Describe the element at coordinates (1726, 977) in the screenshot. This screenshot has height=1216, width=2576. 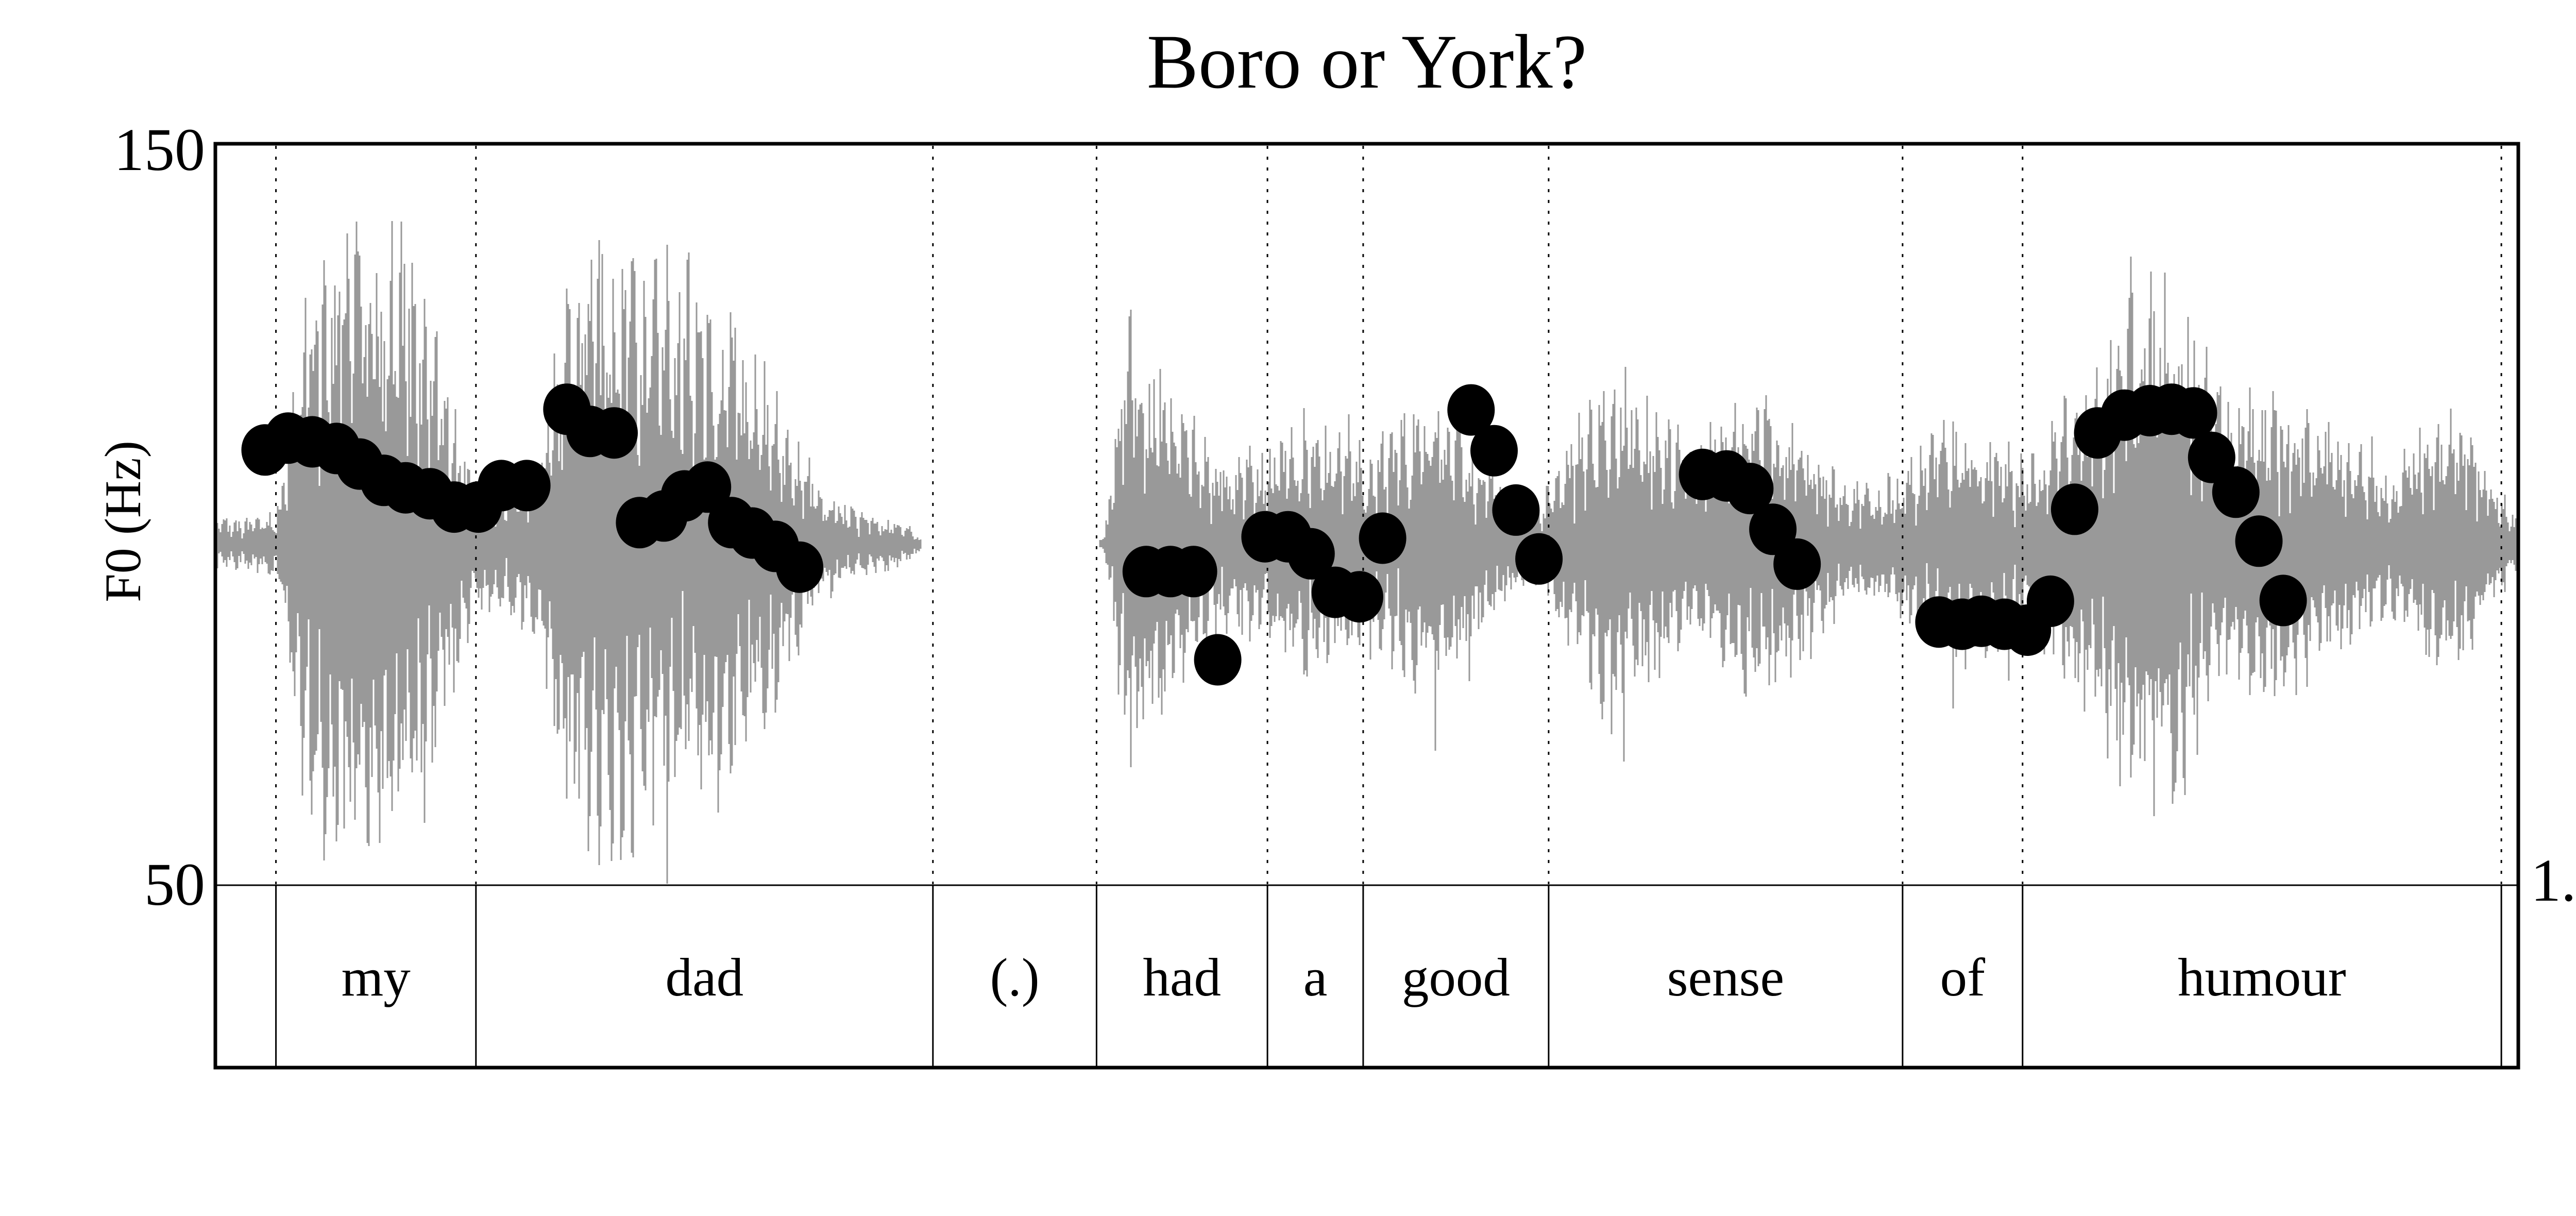
I see `tier-word-label: sense` at that location.